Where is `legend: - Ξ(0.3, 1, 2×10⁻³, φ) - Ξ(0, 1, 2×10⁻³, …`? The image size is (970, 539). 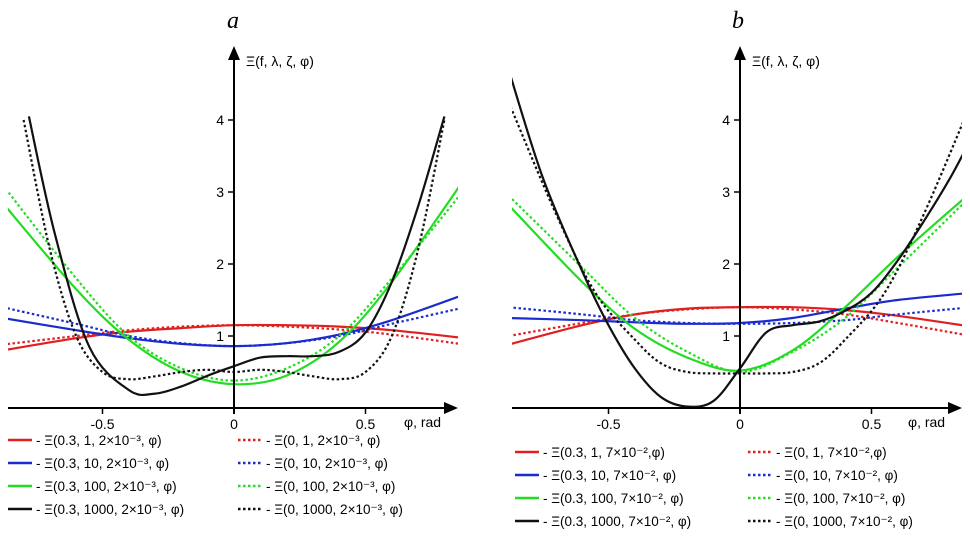 legend: - Ξ(0.3, 1, 2×10⁻³, φ) - Ξ(0, 1, 2×10⁻³, … is located at coordinates (205, 475).